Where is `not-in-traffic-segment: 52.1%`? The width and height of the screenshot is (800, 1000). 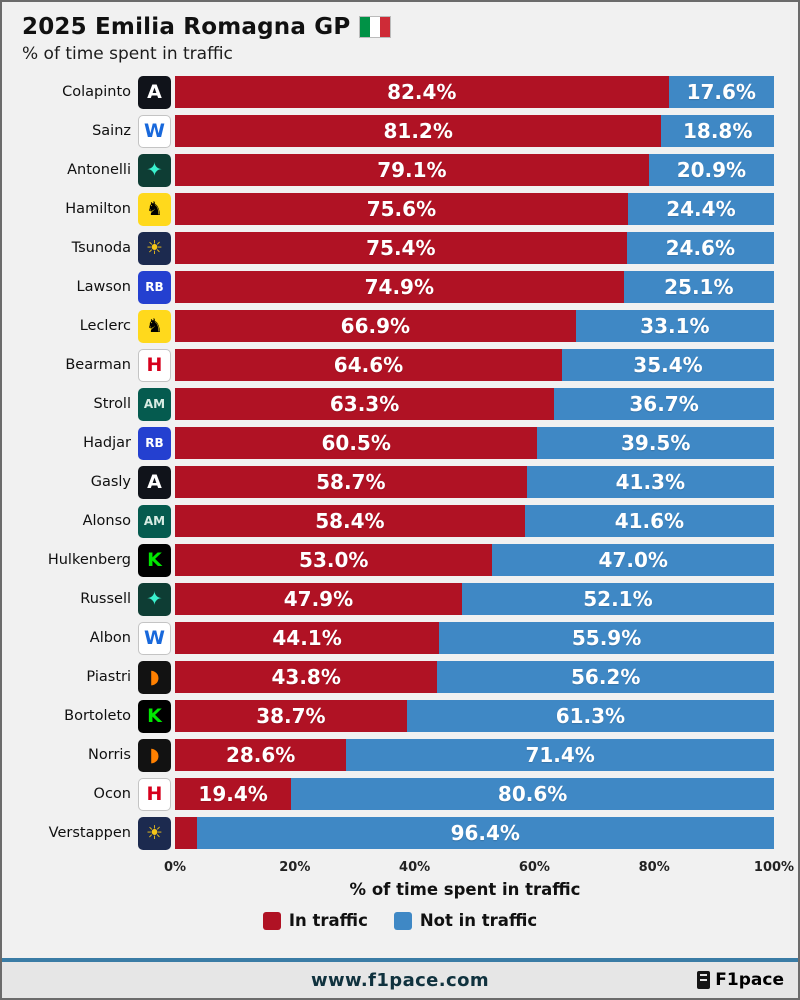 not-in-traffic-segment: 52.1% is located at coordinates (617, 599).